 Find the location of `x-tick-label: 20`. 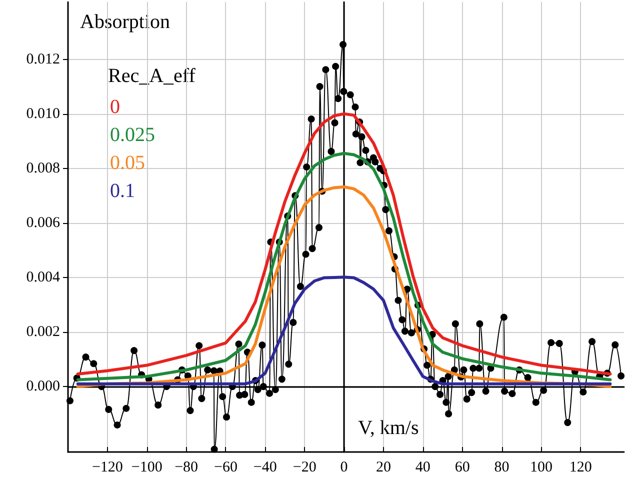

x-tick-label: 20 is located at coordinates (383, 468).